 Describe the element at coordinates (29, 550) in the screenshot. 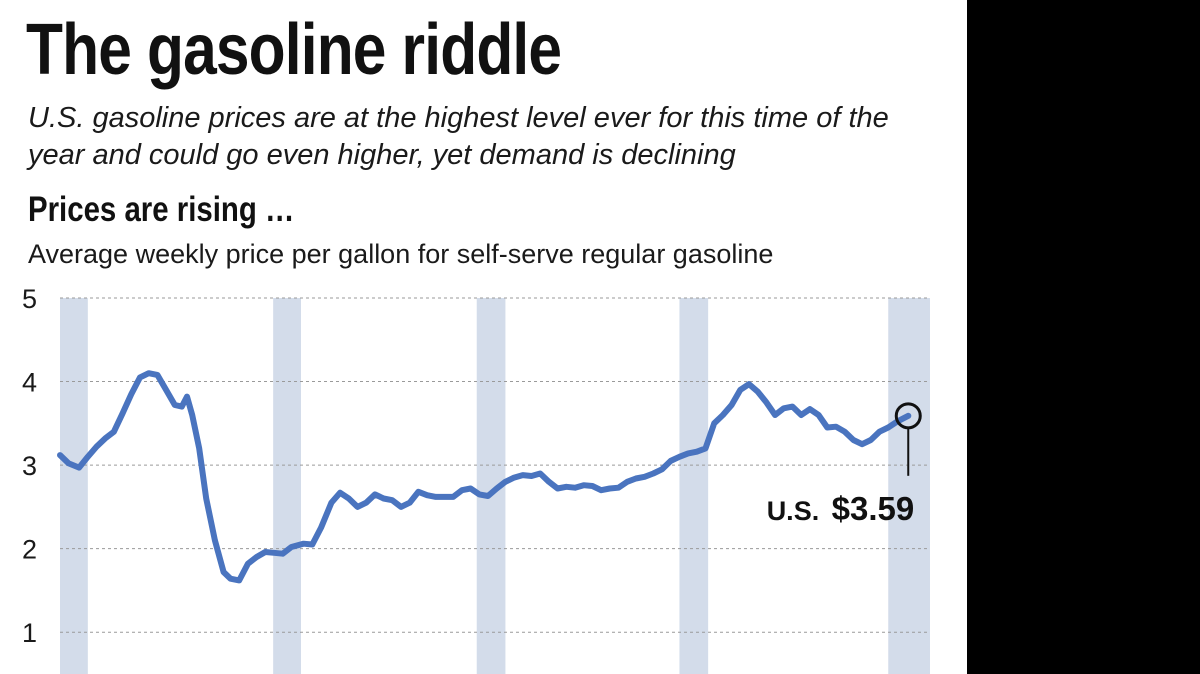

I see `y-tick-label: 2` at that location.